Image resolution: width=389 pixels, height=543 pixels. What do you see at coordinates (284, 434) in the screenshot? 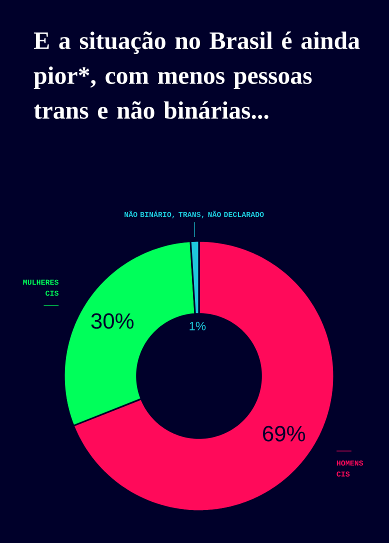
I see `data-label: 69%` at bounding box center [284, 434].